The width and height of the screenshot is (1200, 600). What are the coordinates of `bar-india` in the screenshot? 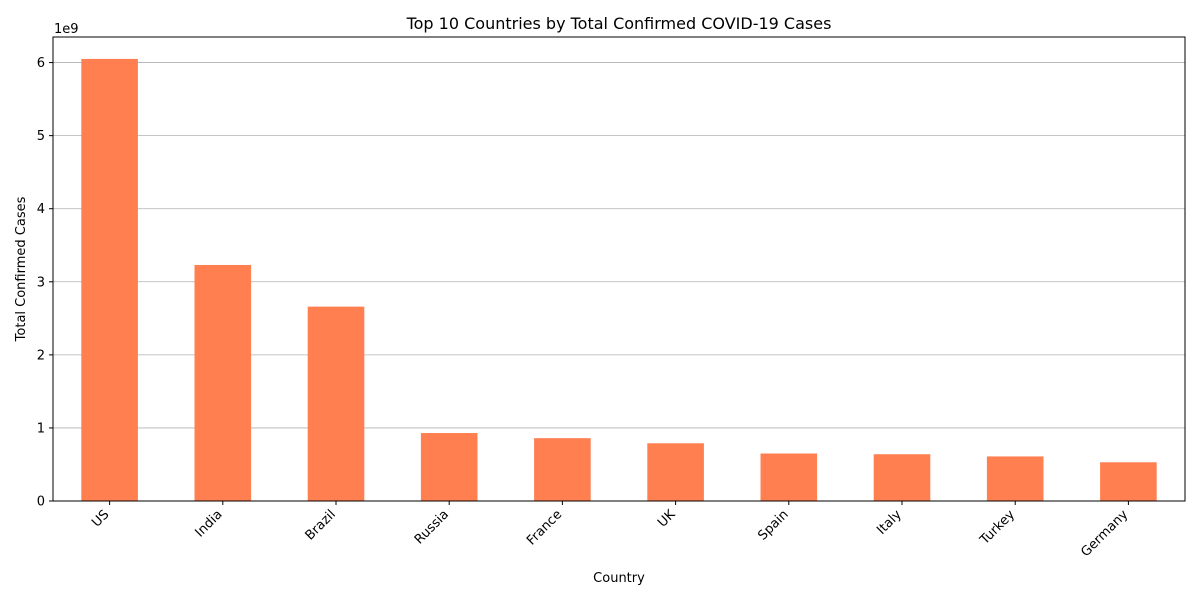 It's located at (223, 382).